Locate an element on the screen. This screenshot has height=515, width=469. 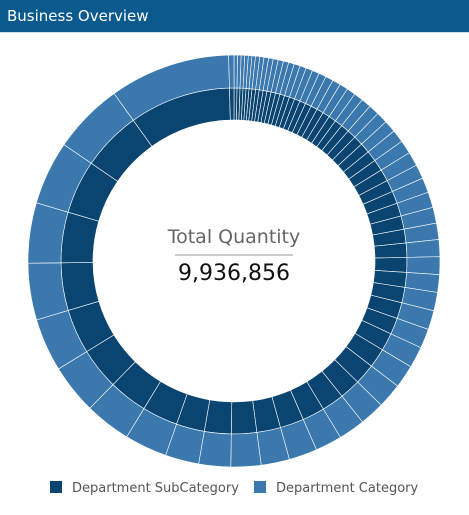
center-label: Total Quantity is located at coordinates (234, 237).